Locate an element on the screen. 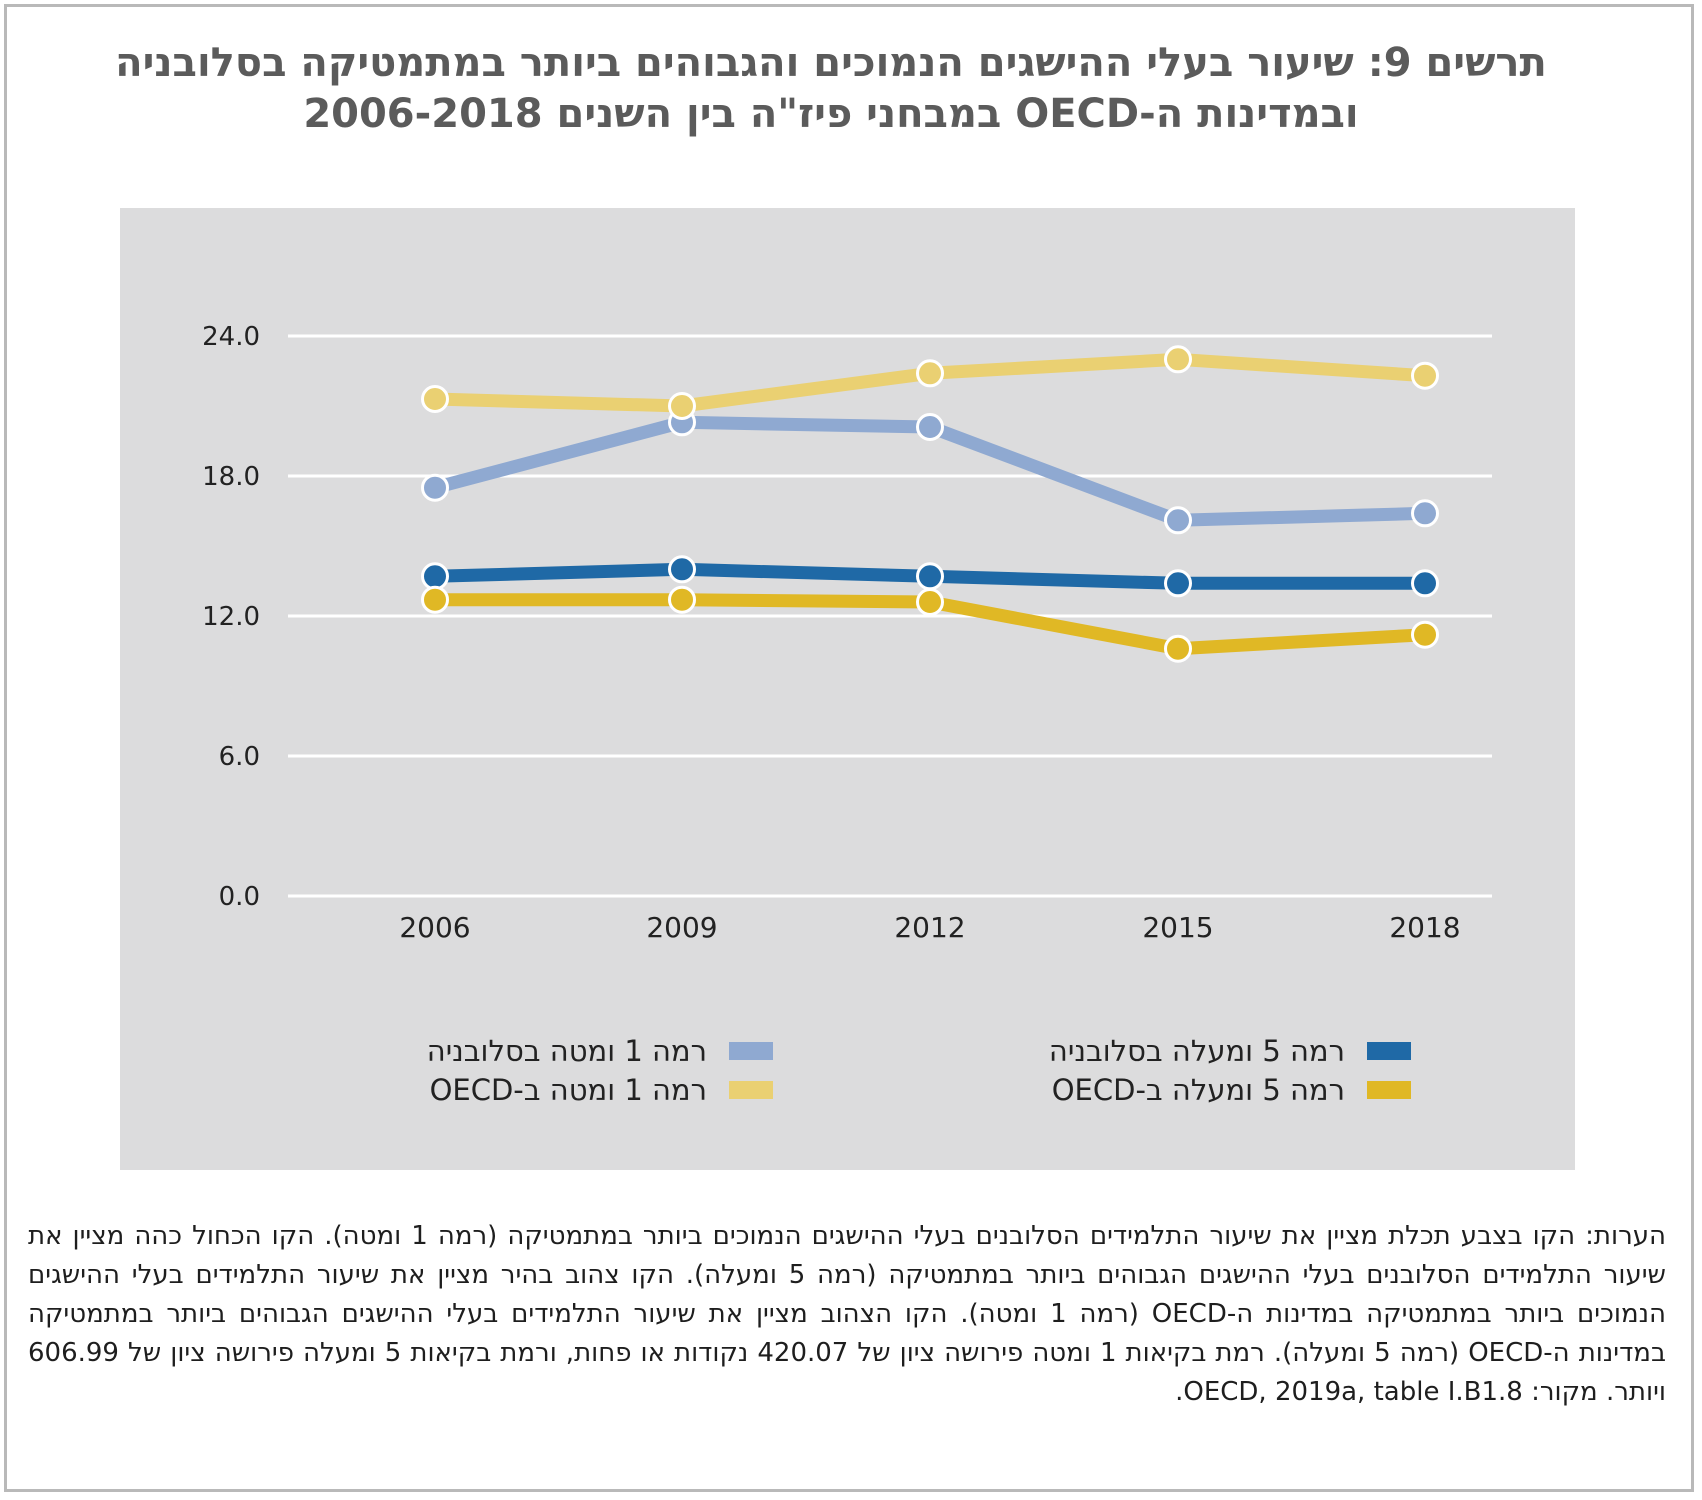 Image resolution: width=1702 pixels, height=1500 pixels. x-tick-label: 2009 is located at coordinates (681, 927).